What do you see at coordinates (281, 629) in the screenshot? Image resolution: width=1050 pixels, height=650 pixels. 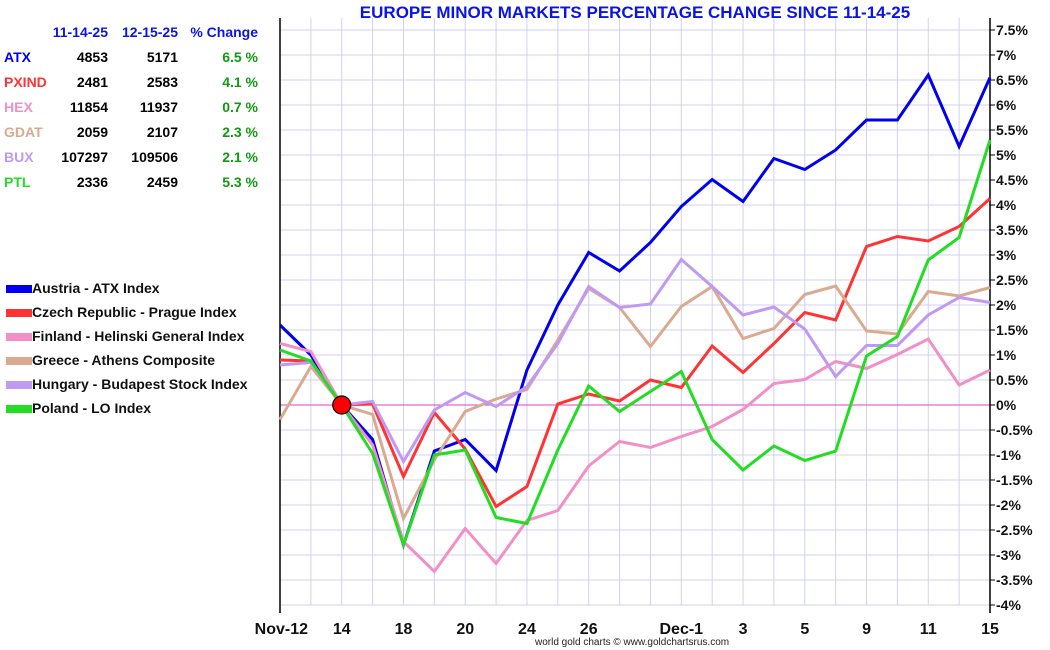 I see `x-tick-label: Nov-12` at bounding box center [281, 629].